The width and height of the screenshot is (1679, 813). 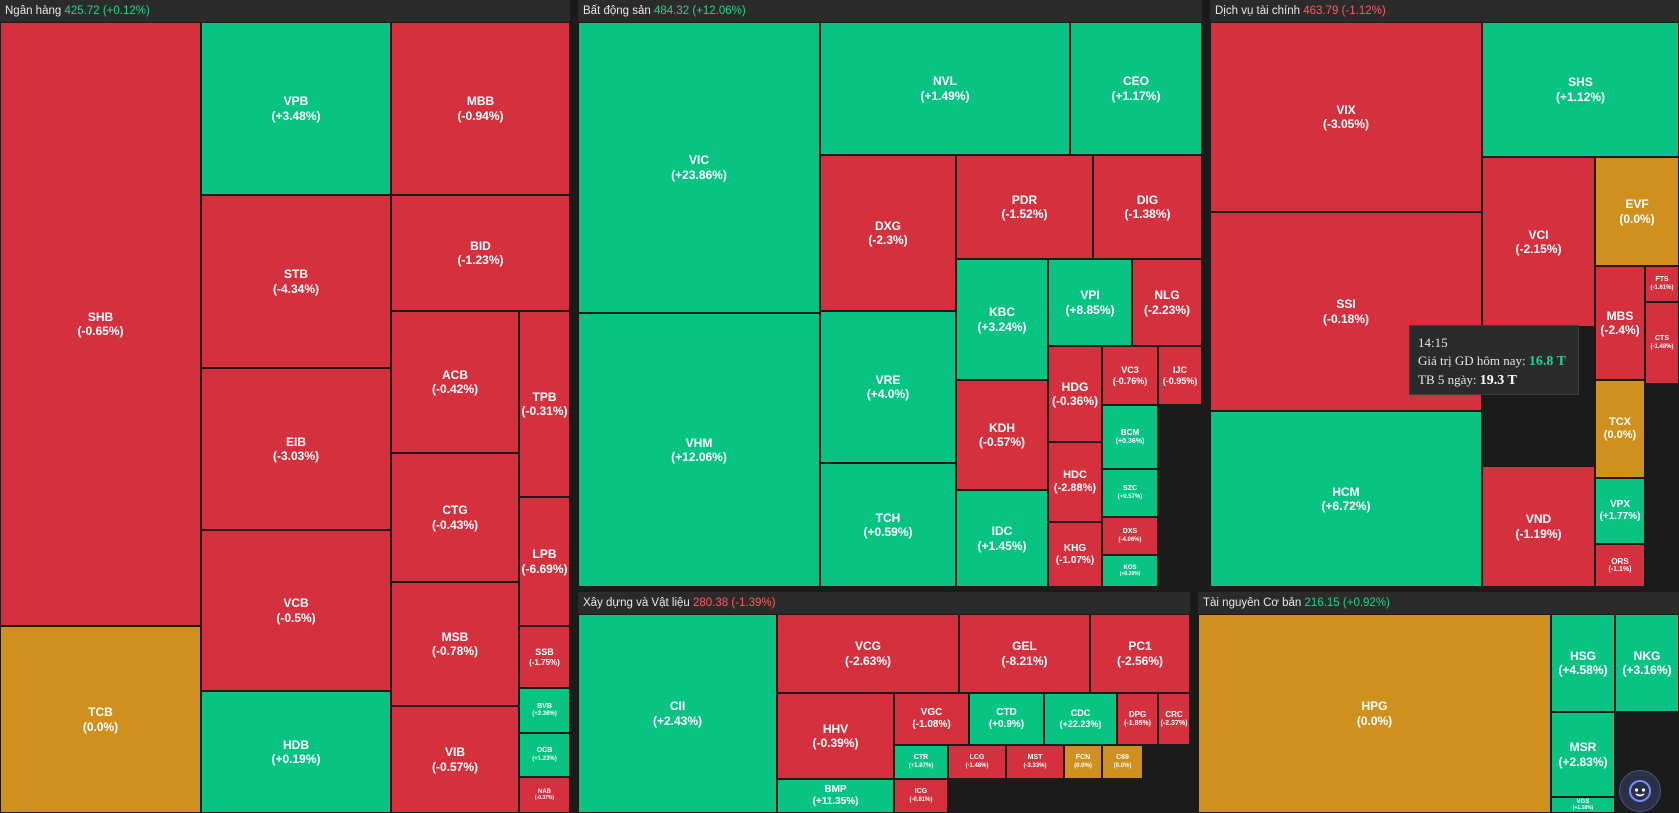 What do you see at coordinates (544, 755) in the screenshot?
I see `stock-tile: OCB (+1.23%)` at bounding box center [544, 755].